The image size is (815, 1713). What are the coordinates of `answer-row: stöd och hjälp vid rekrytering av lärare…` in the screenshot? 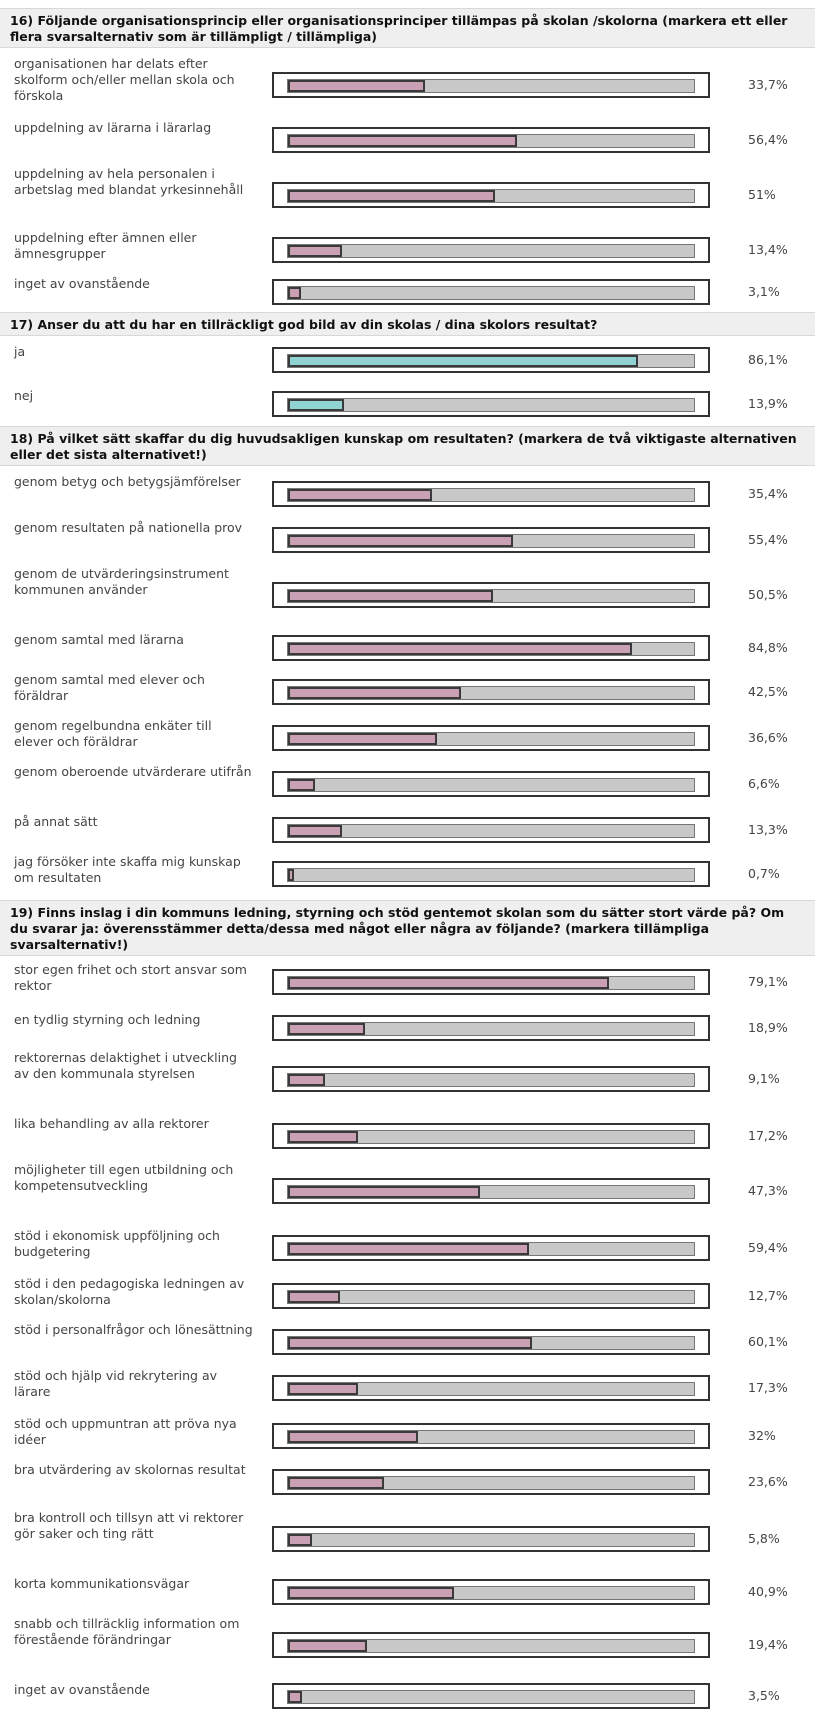 It's located at (407, 1388).